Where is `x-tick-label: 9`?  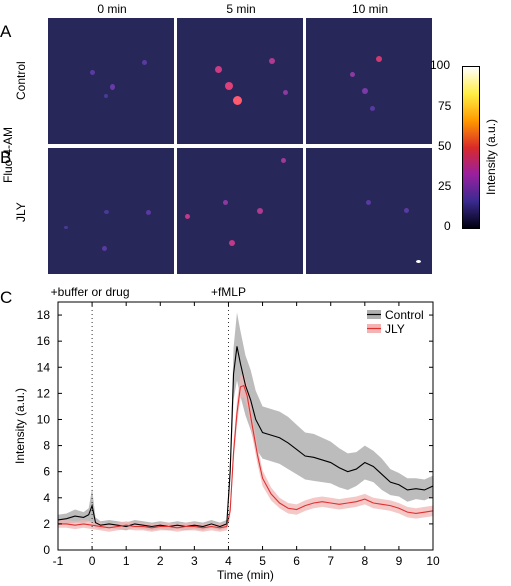
x-tick-label: 9 is located at coordinates (399, 561).